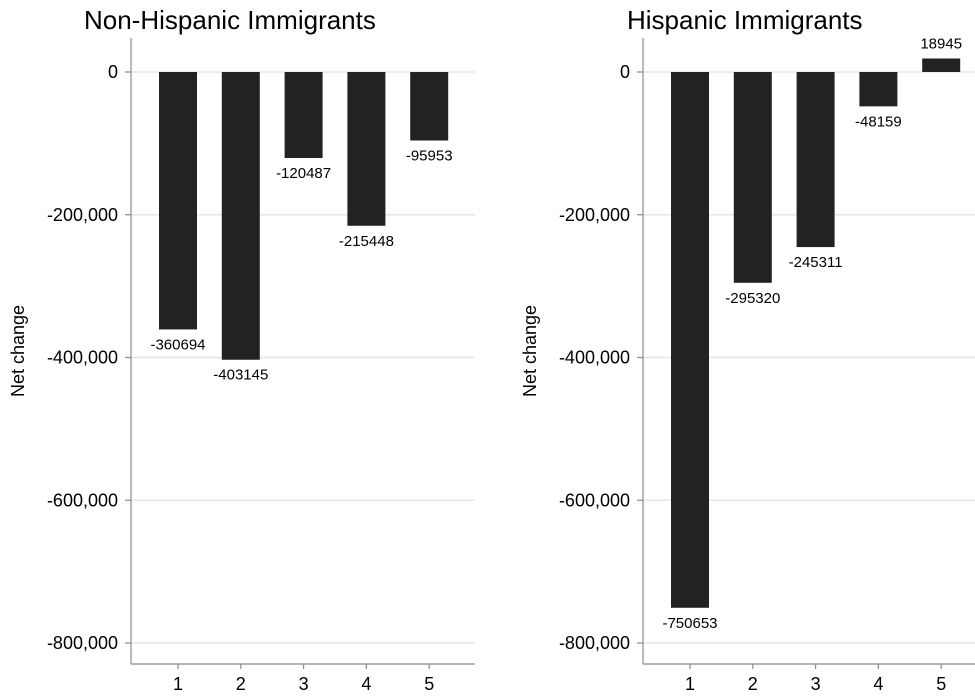  I want to click on data-label: -403145, so click(240, 375).